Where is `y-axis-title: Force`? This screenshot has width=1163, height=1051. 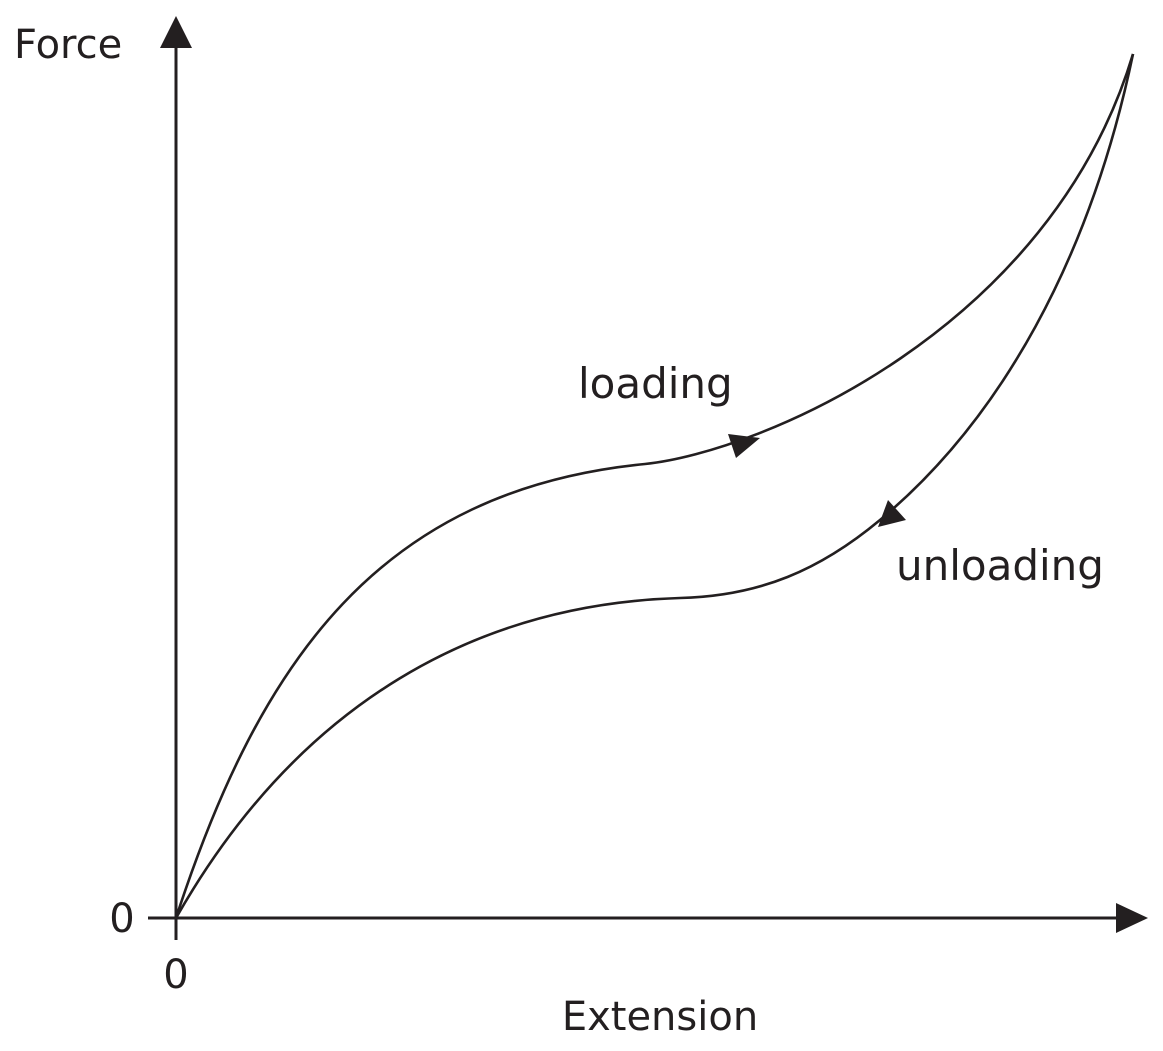
y-axis-title: Force is located at coordinates (68, 45).